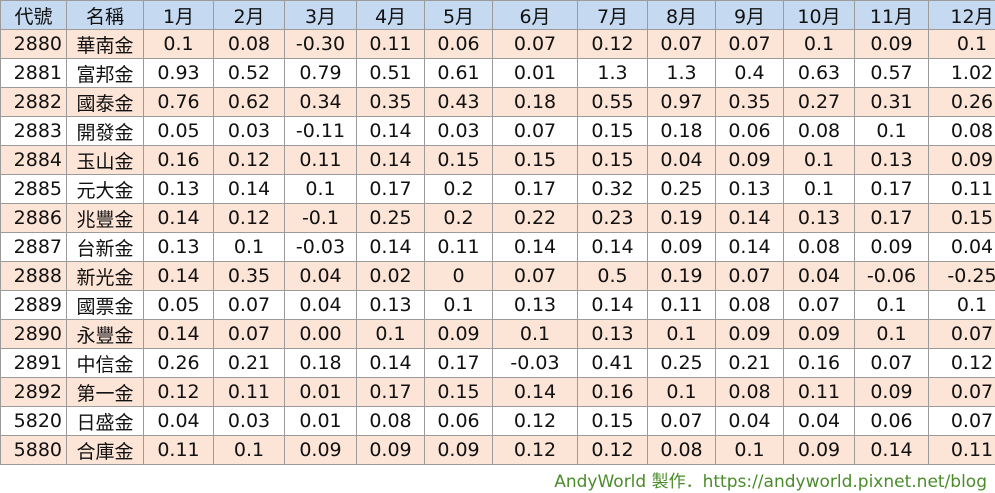  I want to click on stock-code-cell: 2891, so click(33, 363).